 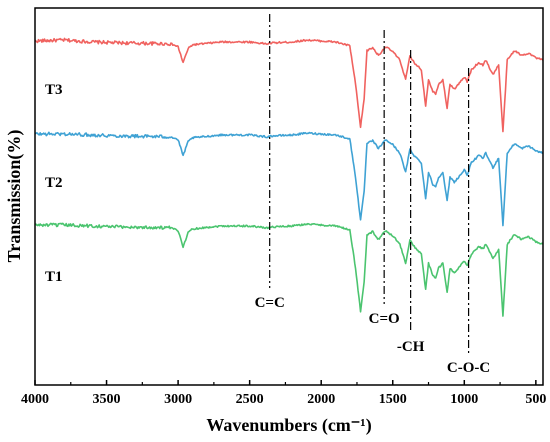 What do you see at coordinates (393, 399) in the screenshot?
I see `x-tick-label: 1500` at bounding box center [393, 399].